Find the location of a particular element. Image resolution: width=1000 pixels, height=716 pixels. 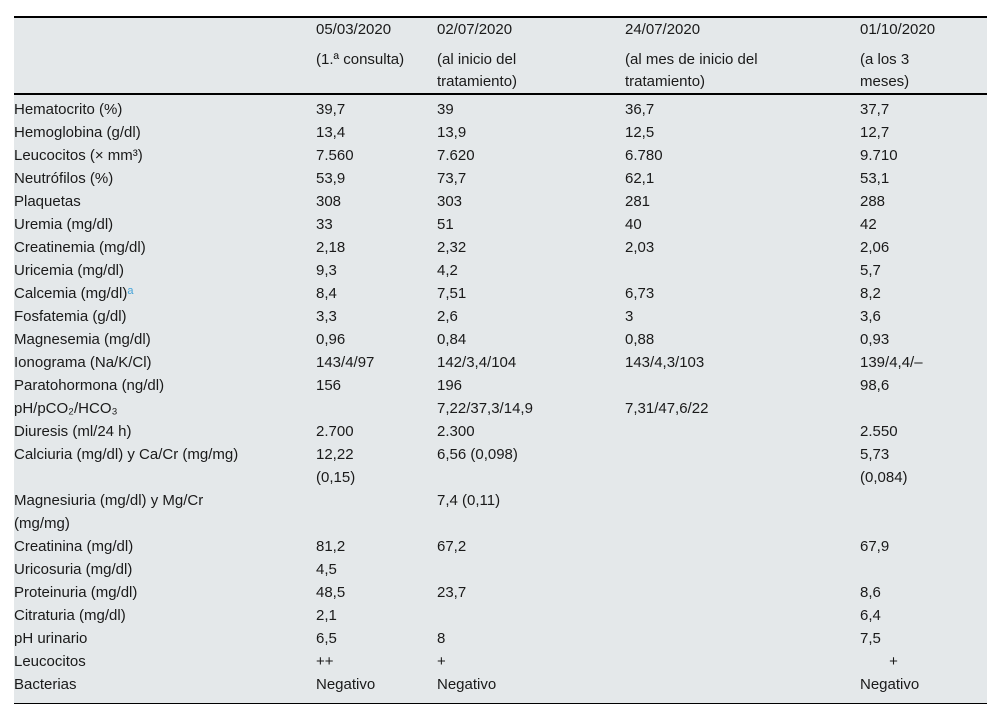

column-date: 24/07/2020 is located at coordinates (663, 29).